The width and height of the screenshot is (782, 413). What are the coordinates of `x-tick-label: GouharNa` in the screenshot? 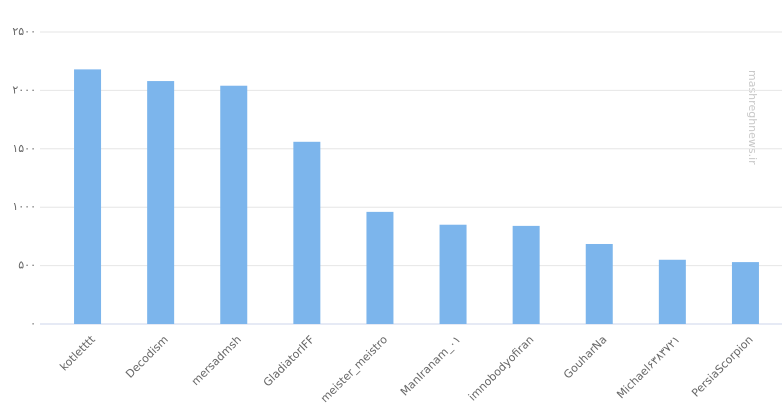 It's located at (585, 357).